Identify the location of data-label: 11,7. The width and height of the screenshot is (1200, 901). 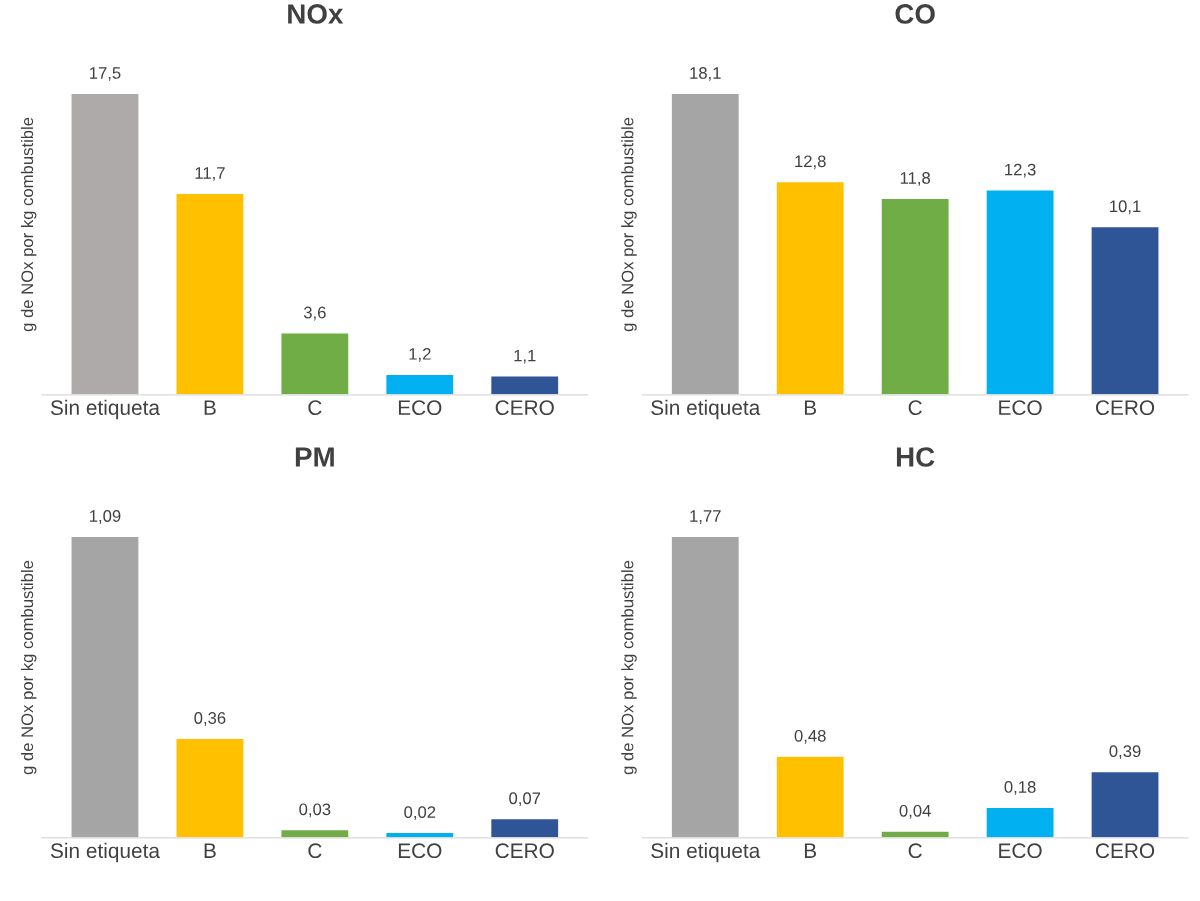
(210, 174).